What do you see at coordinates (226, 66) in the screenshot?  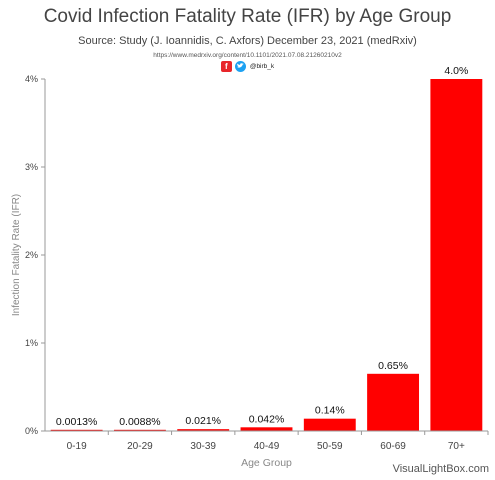 I see `facebook-icon: f` at bounding box center [226, 66].